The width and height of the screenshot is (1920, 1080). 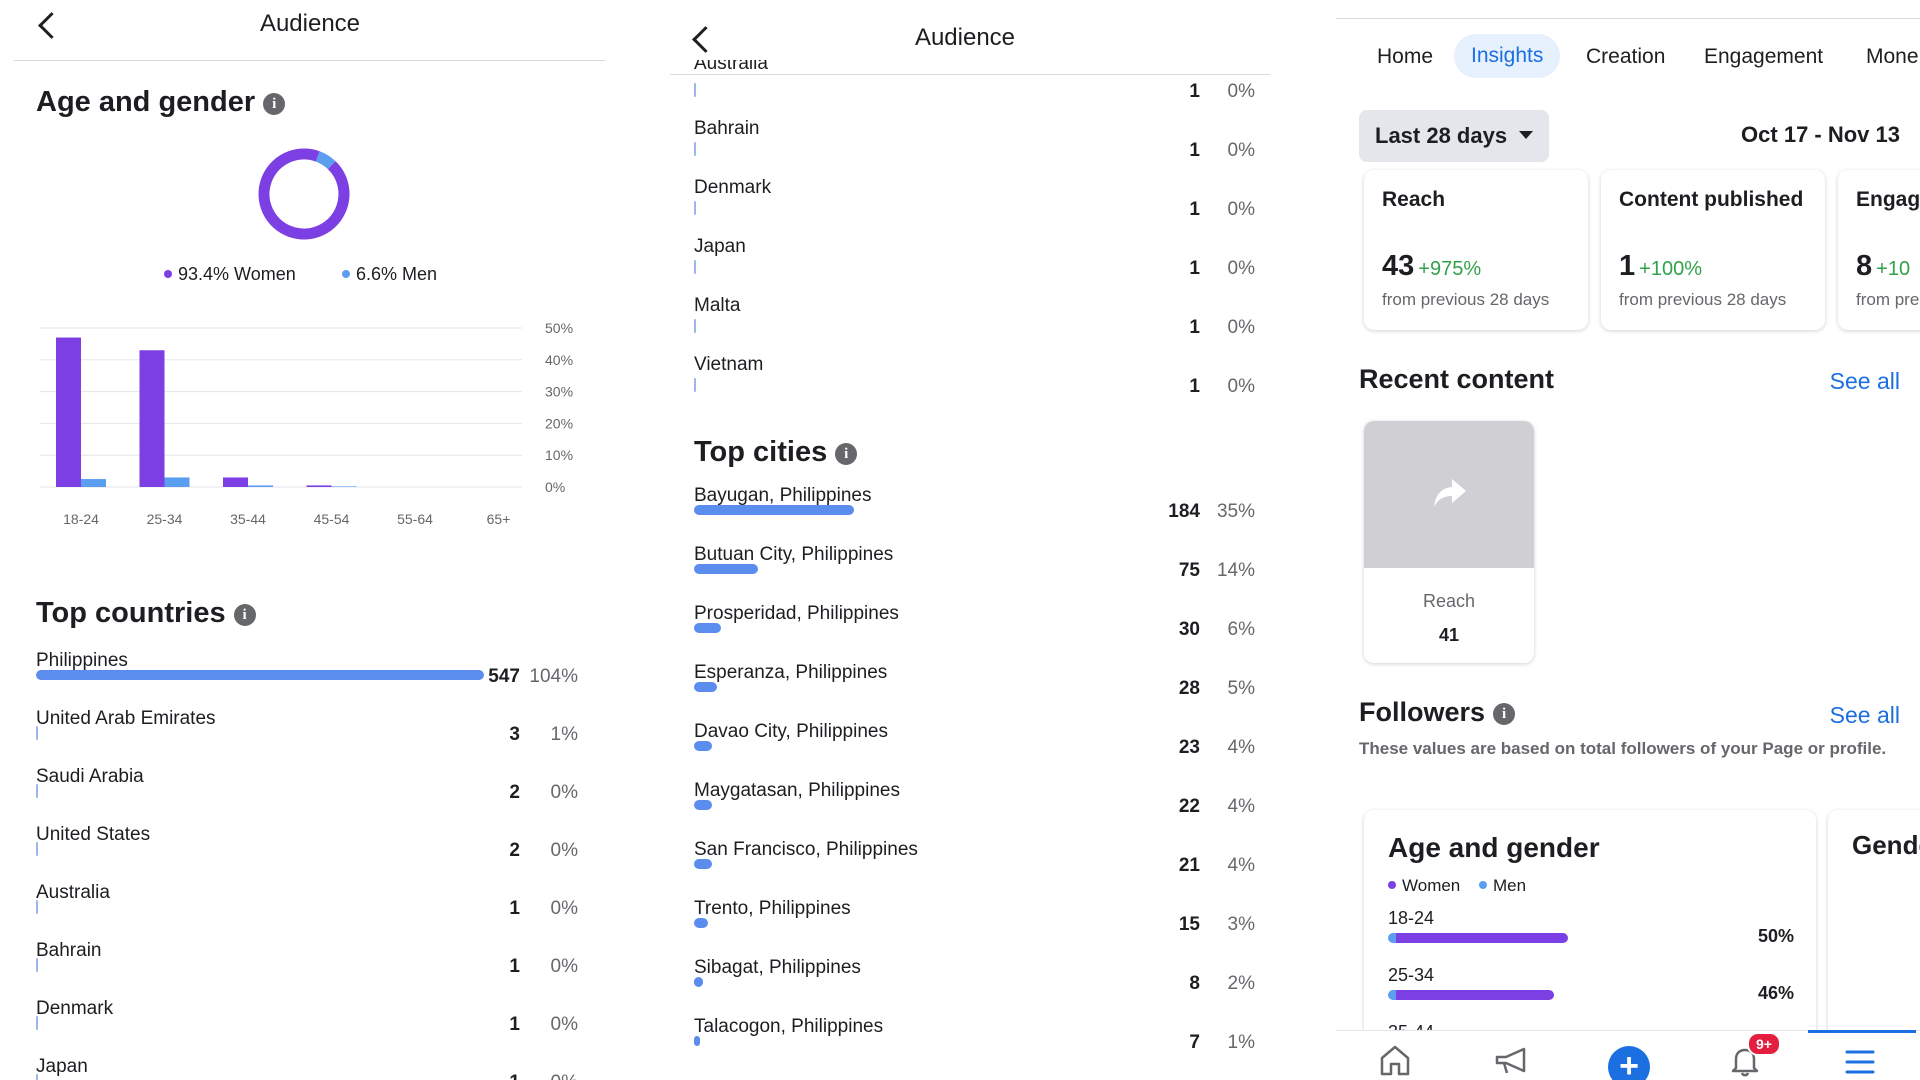 I want to click on card-title: Engag, so click(x=1888, y=199).